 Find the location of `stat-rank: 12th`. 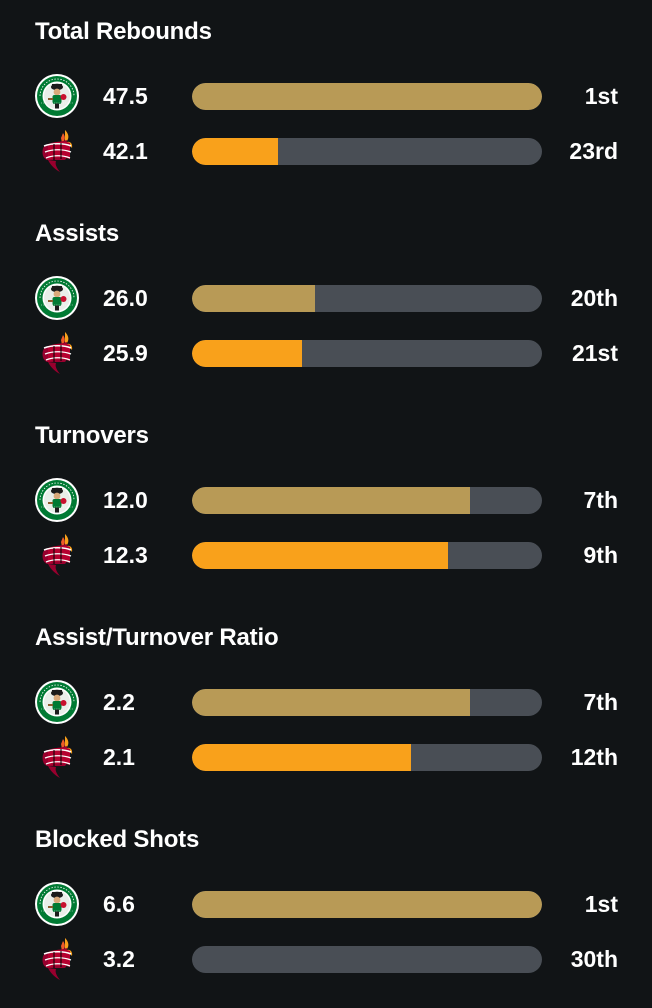

stat-rank: 12th is located at coordinates (594, 757).